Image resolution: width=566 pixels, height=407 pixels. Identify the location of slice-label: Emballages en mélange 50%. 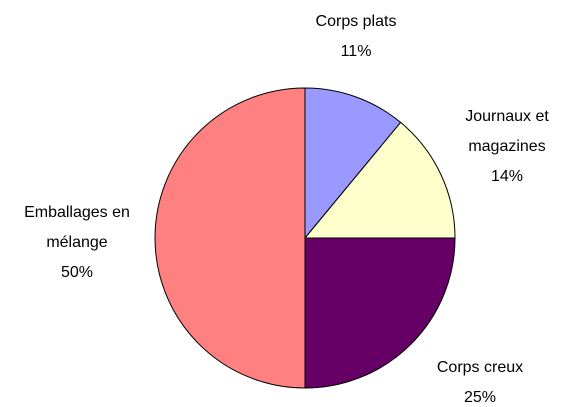
(77, 243).